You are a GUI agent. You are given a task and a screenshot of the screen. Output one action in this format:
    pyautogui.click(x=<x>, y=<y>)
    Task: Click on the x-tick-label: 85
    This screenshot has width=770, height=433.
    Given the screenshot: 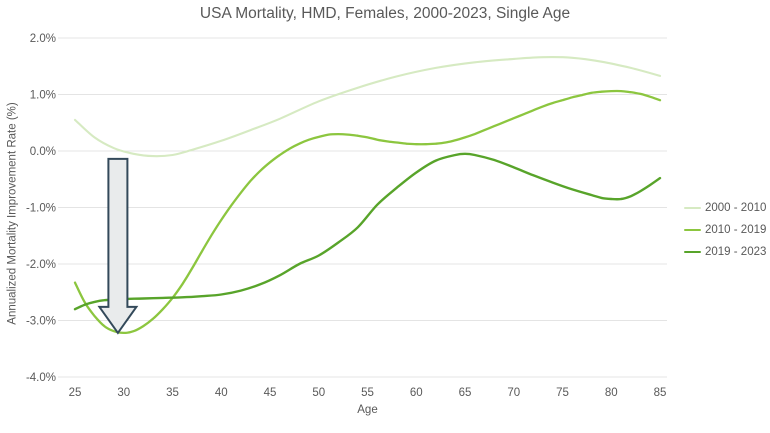 What is the action you would take?
    pyautogui.click(x=660, y=393)
    